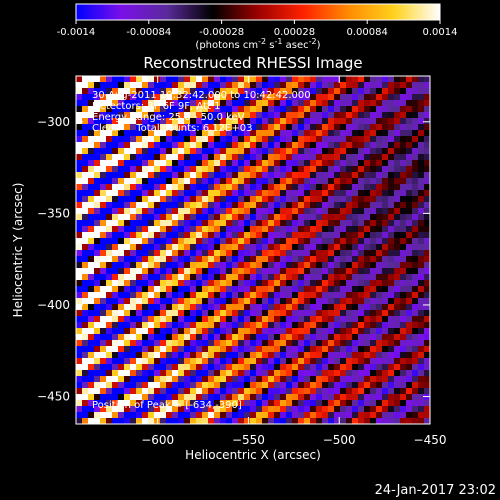  Describe the element at coordinates (76, 32) in the screenshot. I see `colorbar-tick-label: -0.0014` at that location.